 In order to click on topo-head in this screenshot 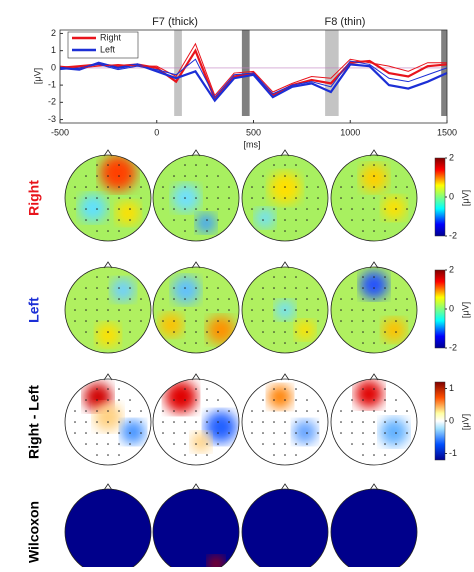, I will do `click(374, 310)`.